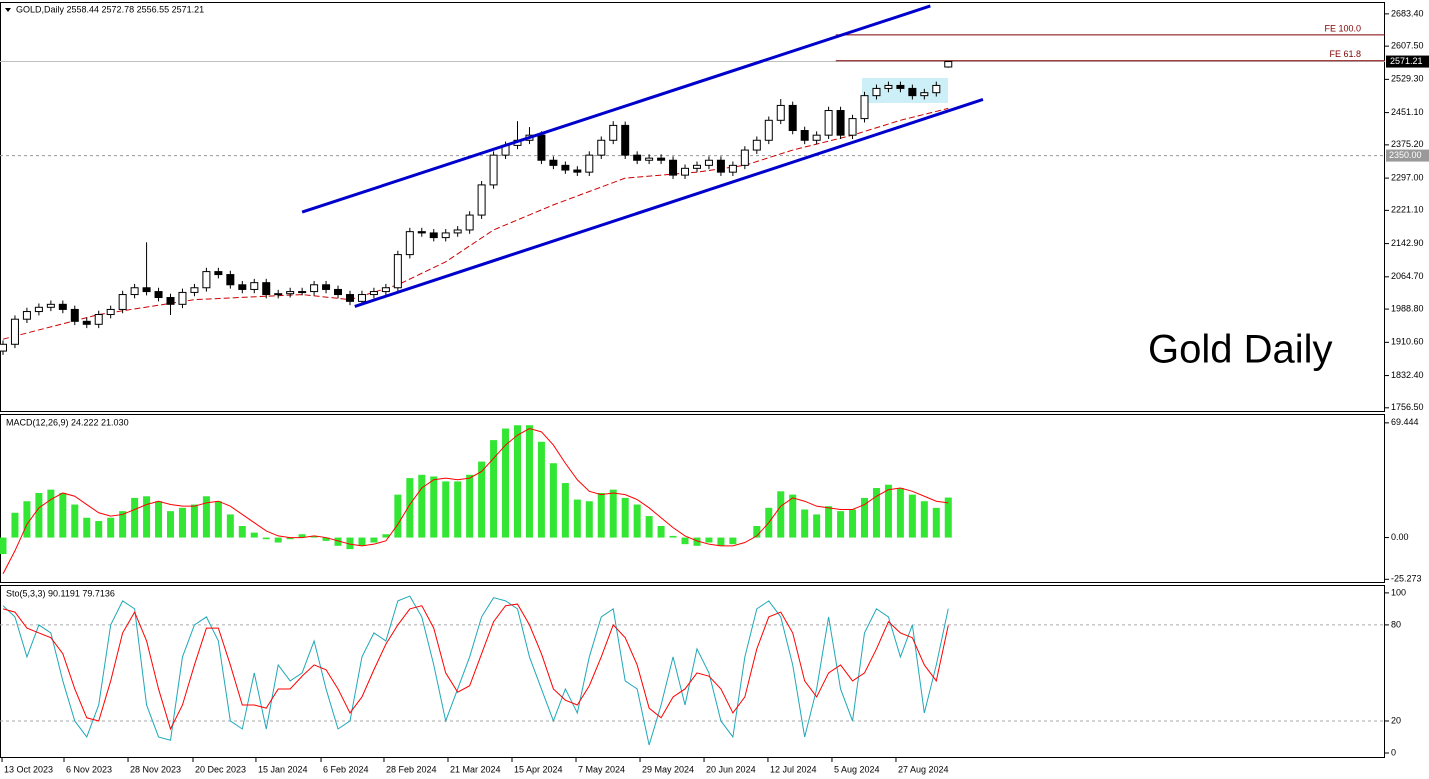  I want to click on annotation: Gold Daily, so click(1240, 350).